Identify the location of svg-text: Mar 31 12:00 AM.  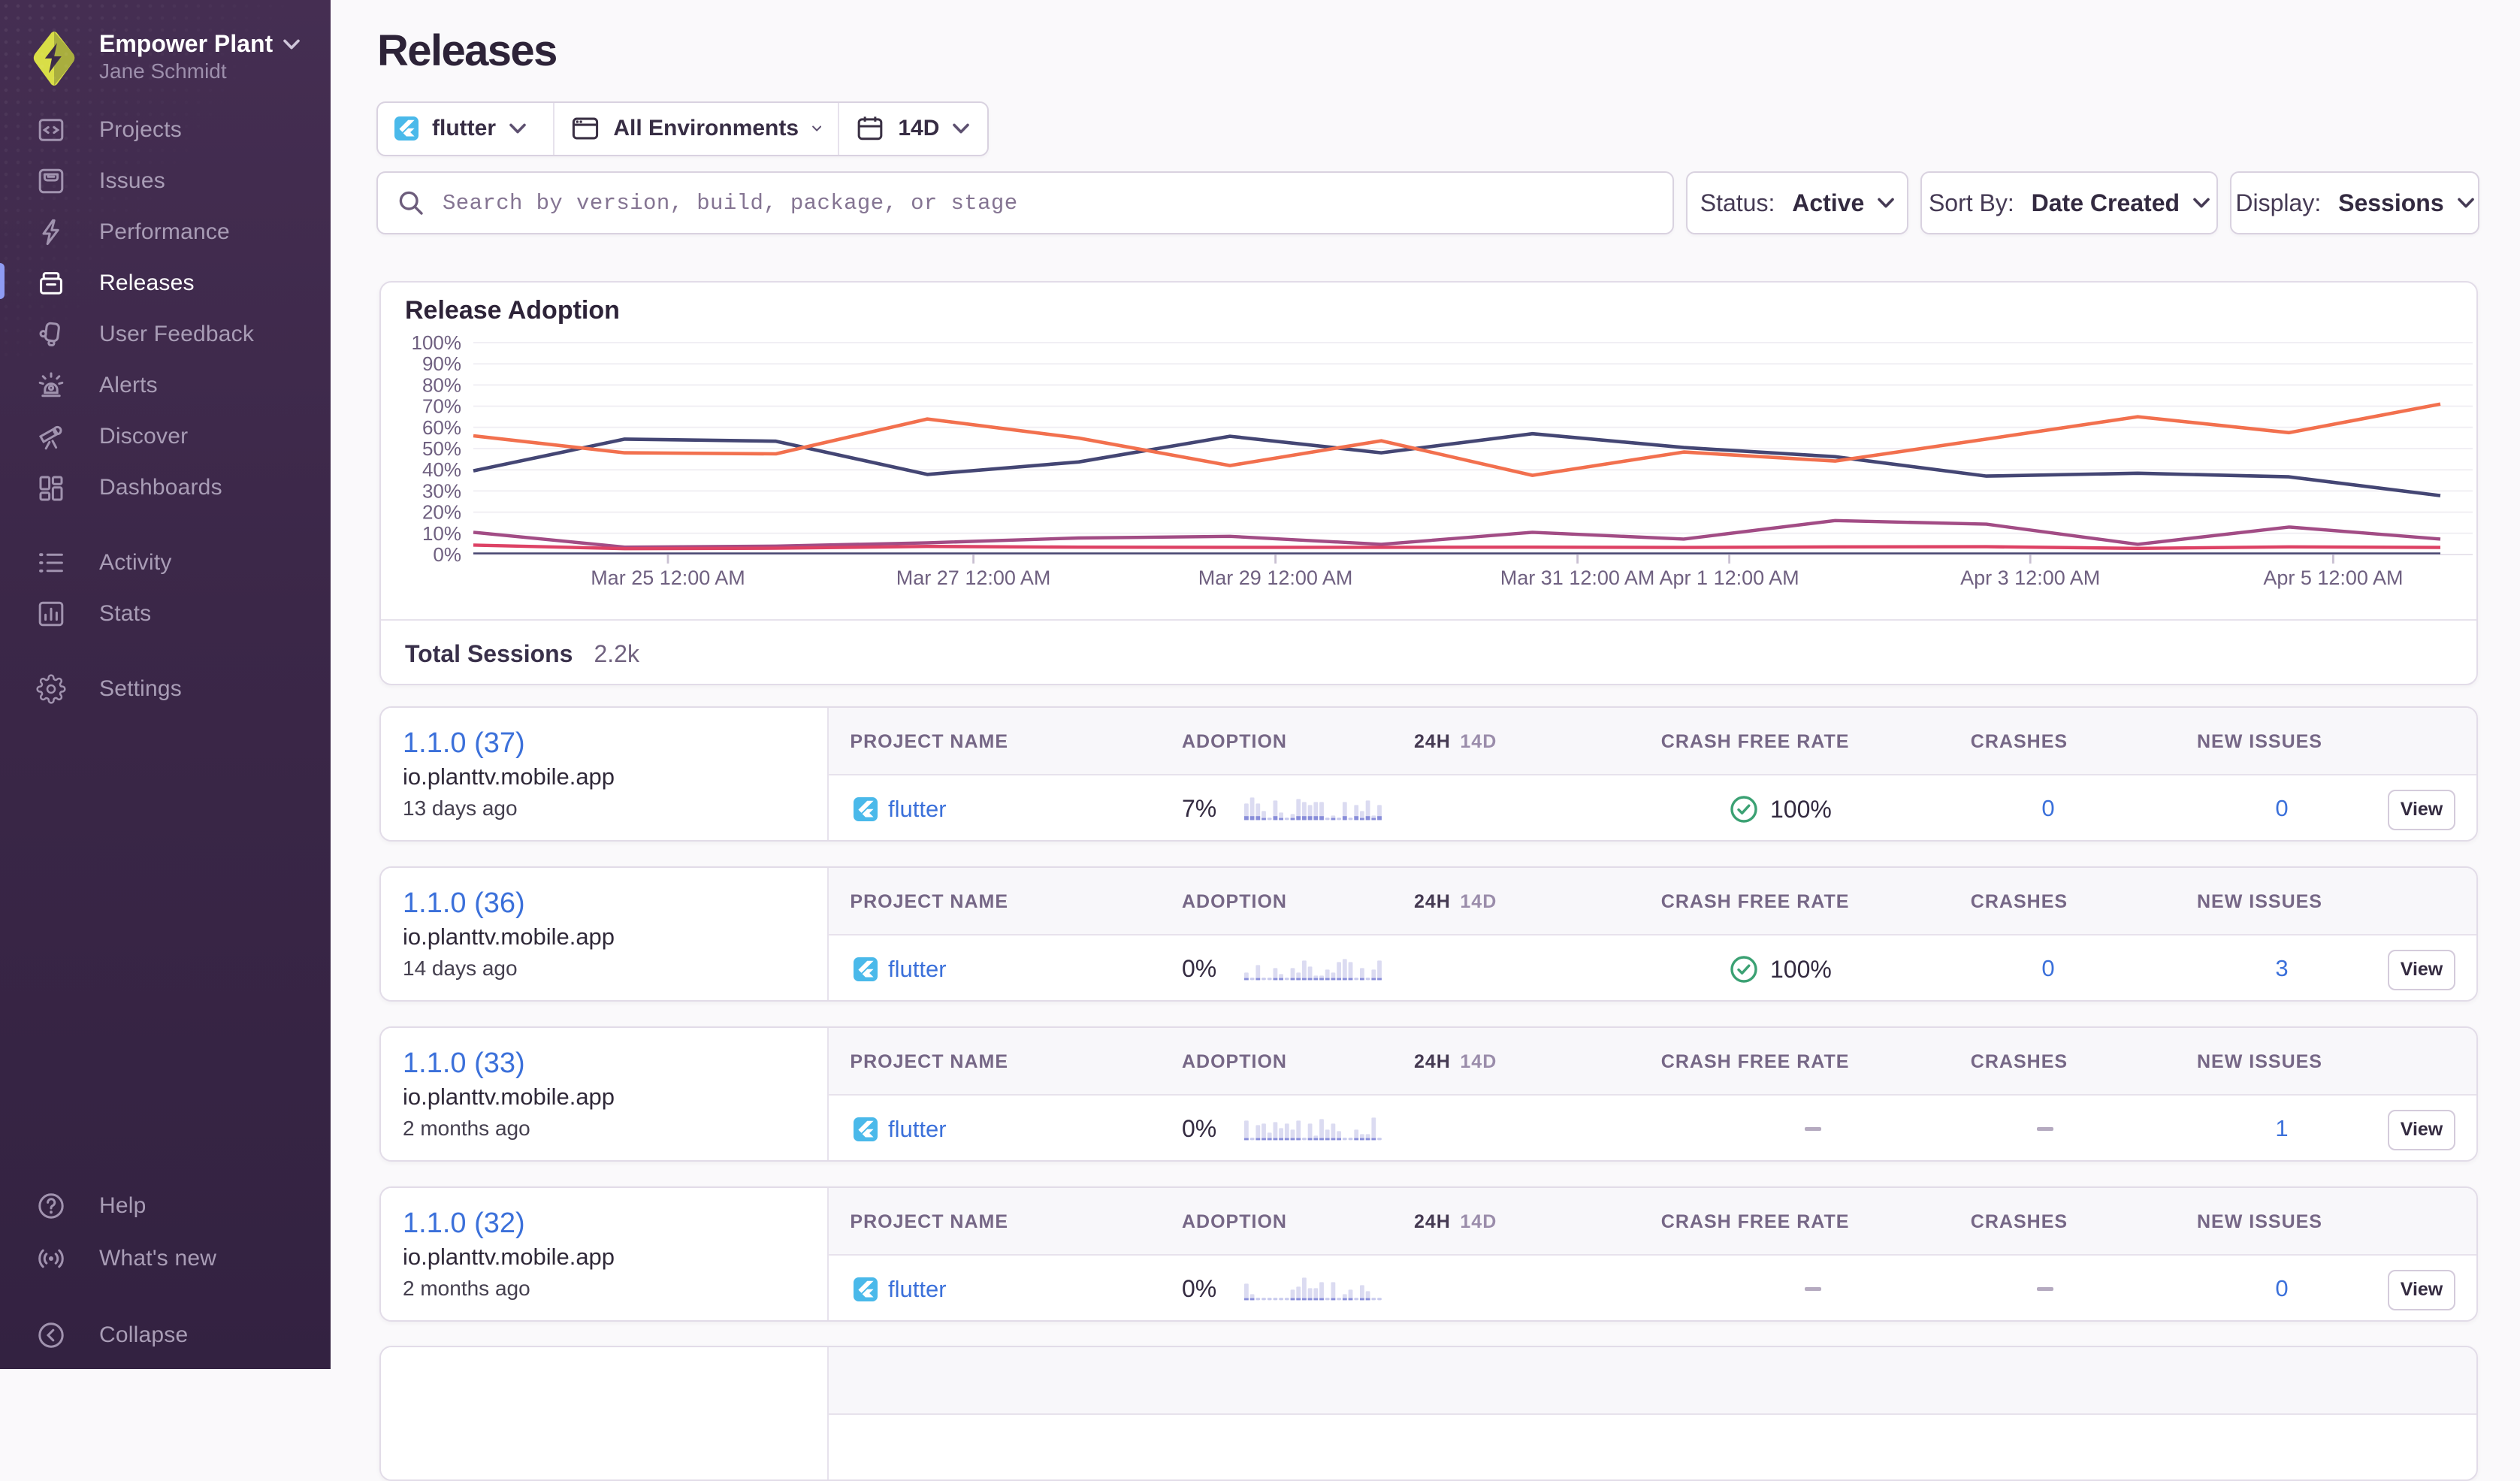
(1577, 578).